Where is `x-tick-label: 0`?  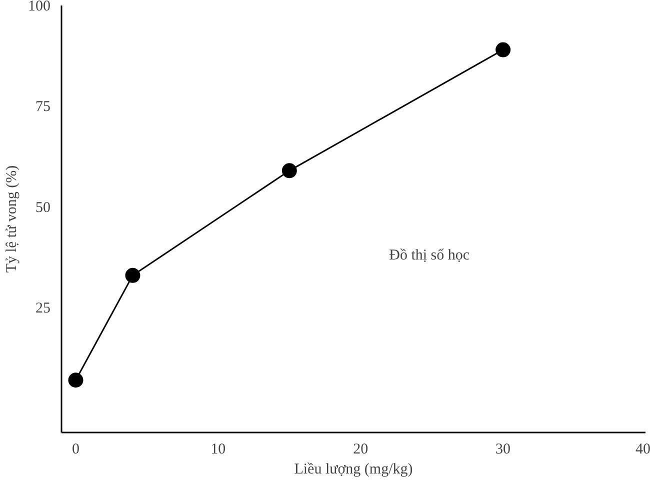
x-tick-label: 0 is located at coordinates (76, 450).